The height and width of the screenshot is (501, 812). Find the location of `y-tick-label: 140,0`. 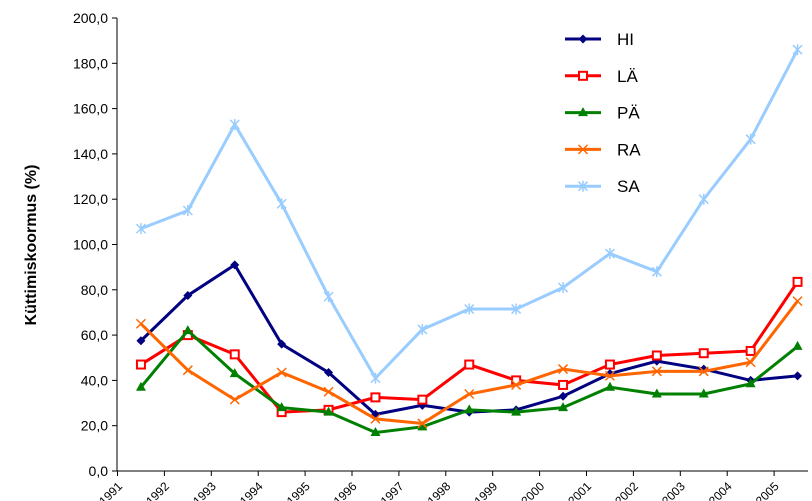

y-tick-label: 140,0 is located at coordinates (90, 154).